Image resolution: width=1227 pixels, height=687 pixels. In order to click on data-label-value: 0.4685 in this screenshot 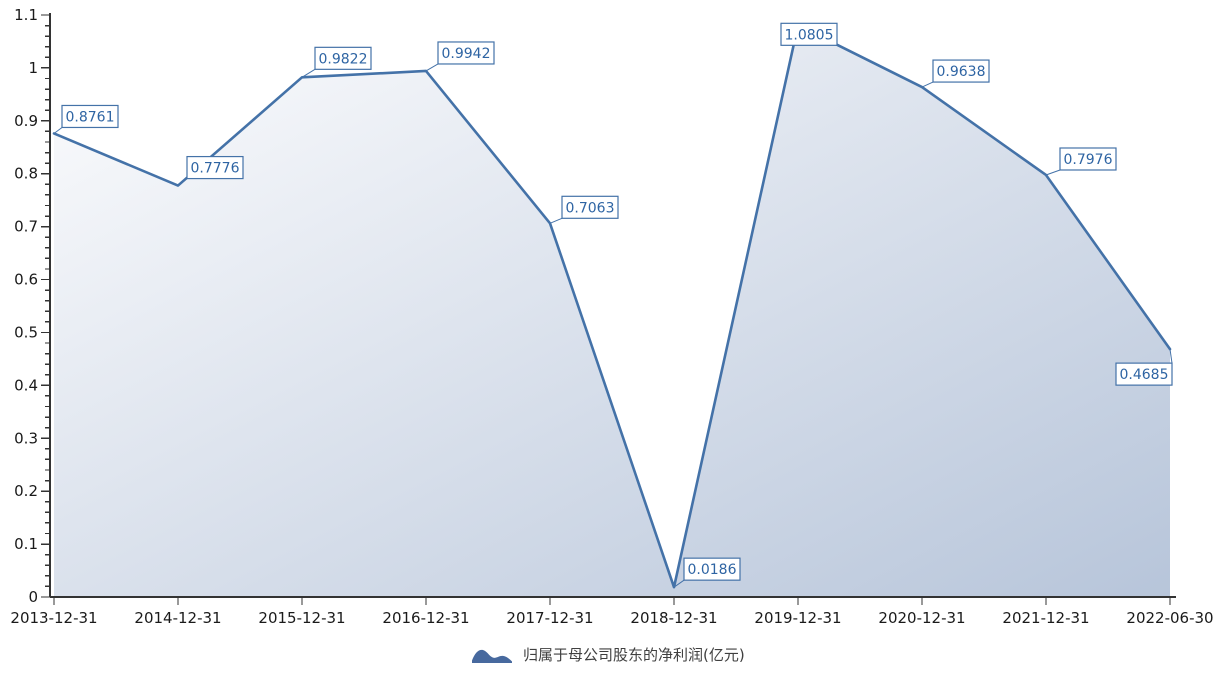, I will do `click(1144, 375)`.